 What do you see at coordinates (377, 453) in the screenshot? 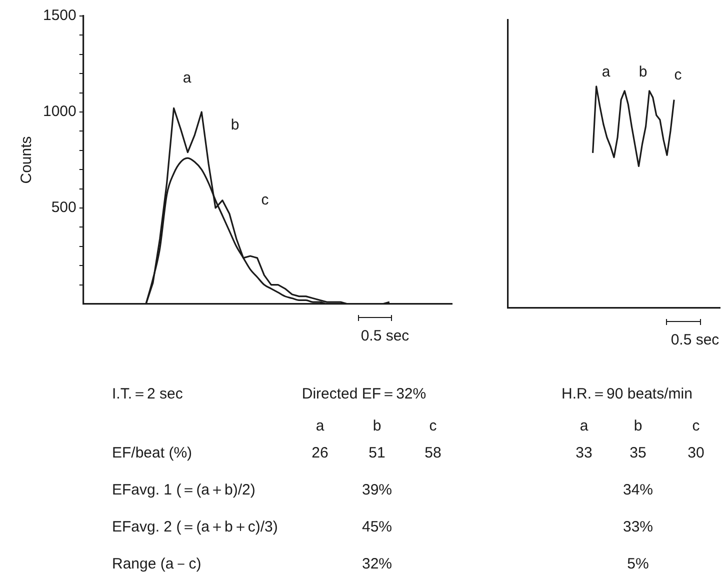
I see `text: 51` at bounding box center [377, 453].